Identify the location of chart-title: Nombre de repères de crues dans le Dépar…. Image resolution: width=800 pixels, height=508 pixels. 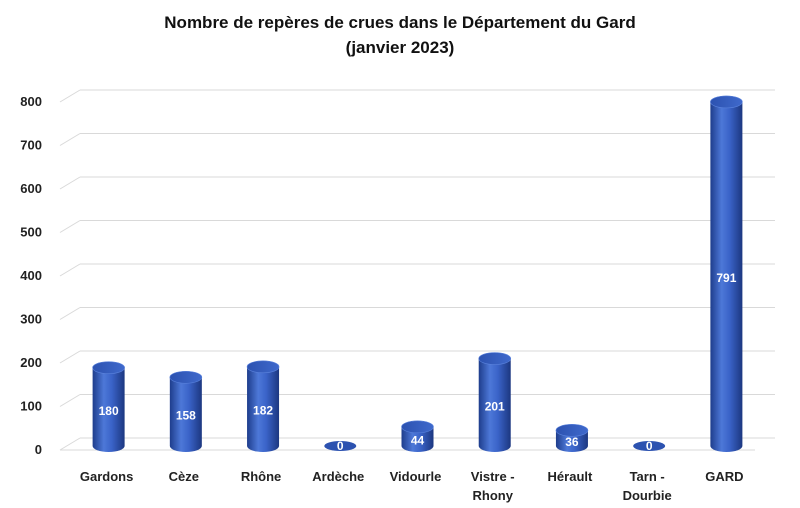
(400, 35).